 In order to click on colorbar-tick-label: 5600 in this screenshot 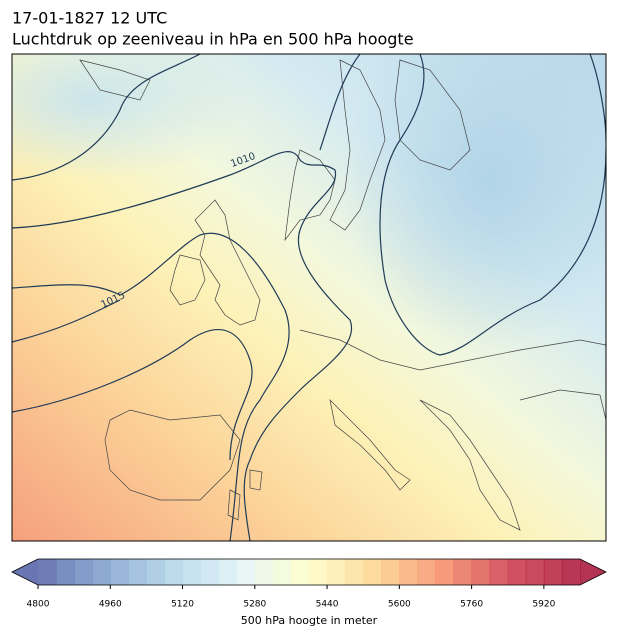, I will do `click(399, 605)`.